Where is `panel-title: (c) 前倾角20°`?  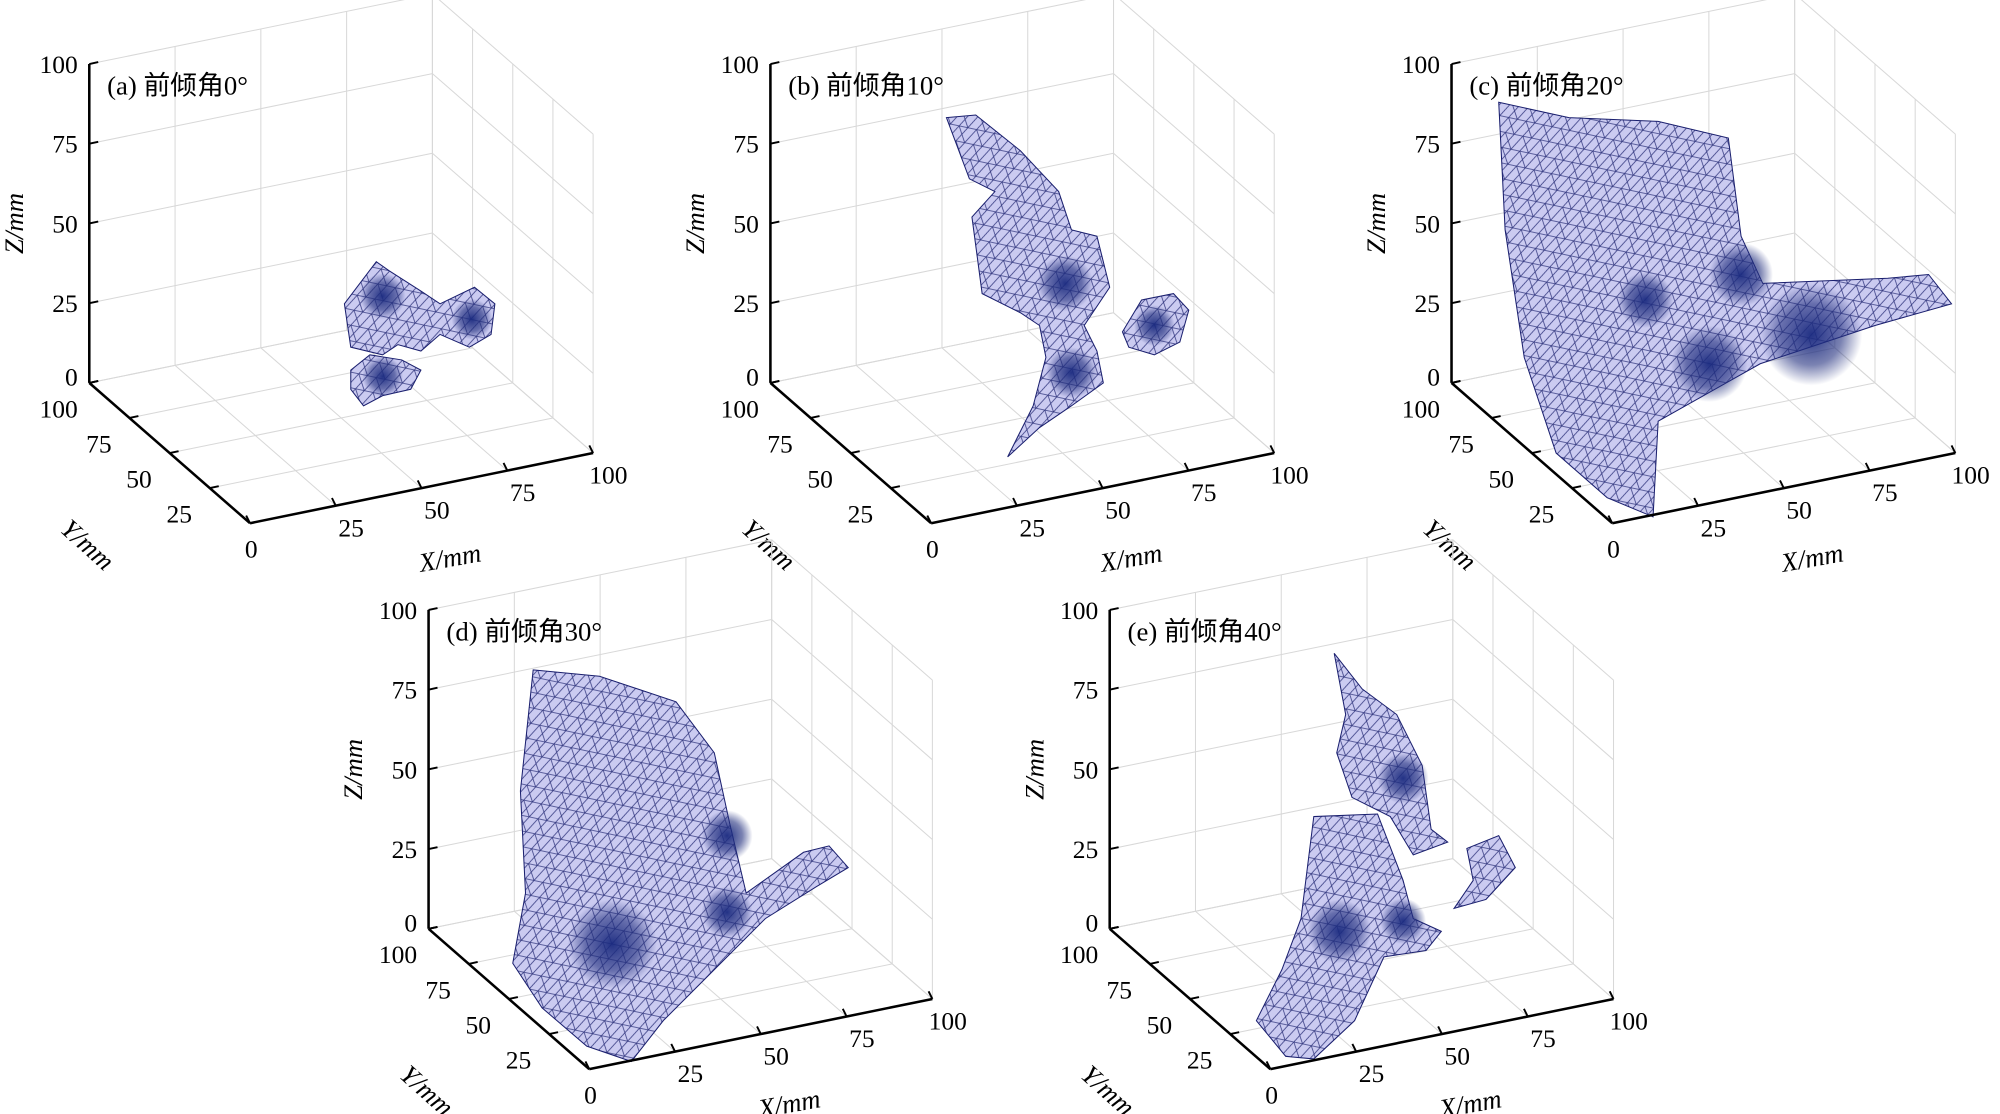
panel-title: (c) 前倾角20° is located at coordinates (1546, 86).